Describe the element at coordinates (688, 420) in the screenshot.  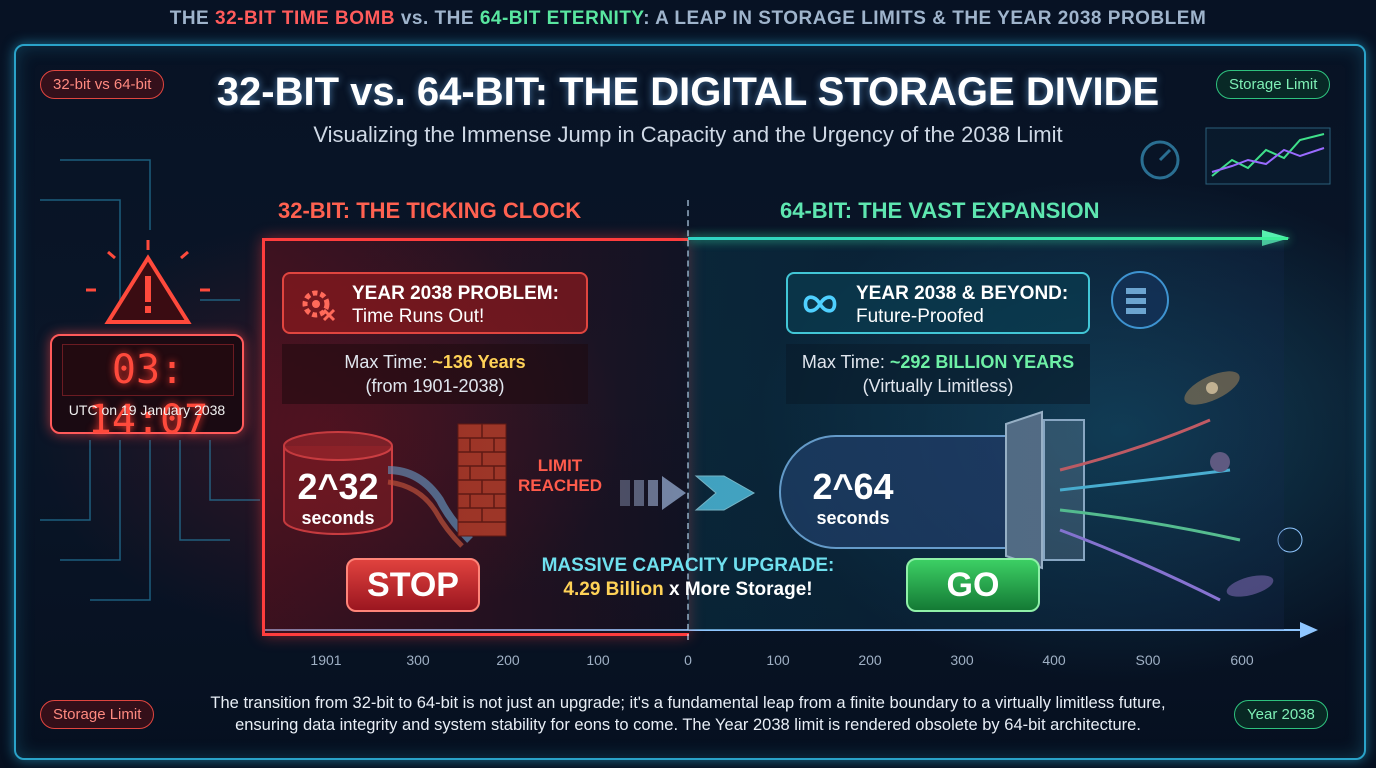
I see `center-divider` at that location.